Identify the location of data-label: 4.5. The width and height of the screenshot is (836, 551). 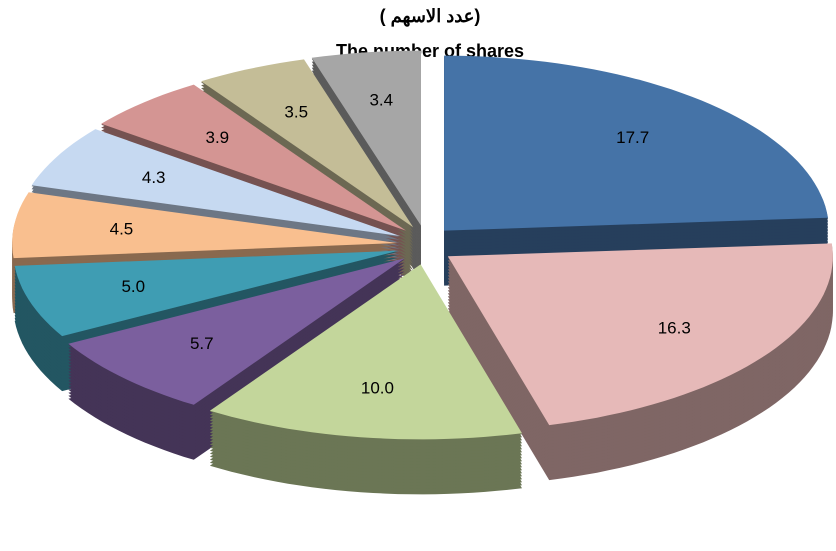
(122, 228).